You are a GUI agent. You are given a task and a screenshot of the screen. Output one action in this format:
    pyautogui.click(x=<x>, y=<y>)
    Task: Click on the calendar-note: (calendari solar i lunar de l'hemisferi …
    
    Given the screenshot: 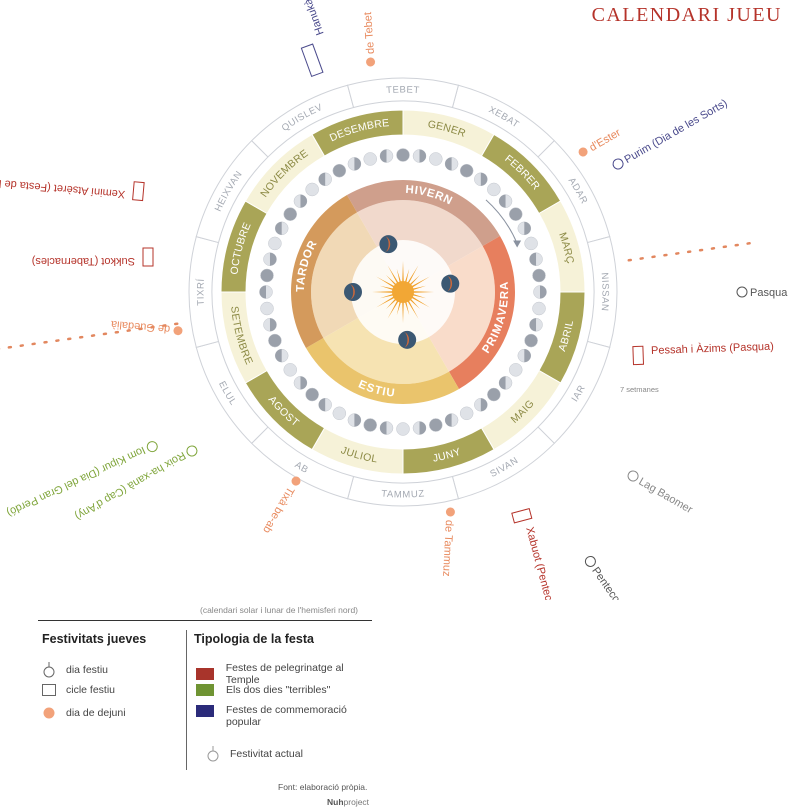 What is the action you would take?
    pyautogui.click(x=279, y=610)
    